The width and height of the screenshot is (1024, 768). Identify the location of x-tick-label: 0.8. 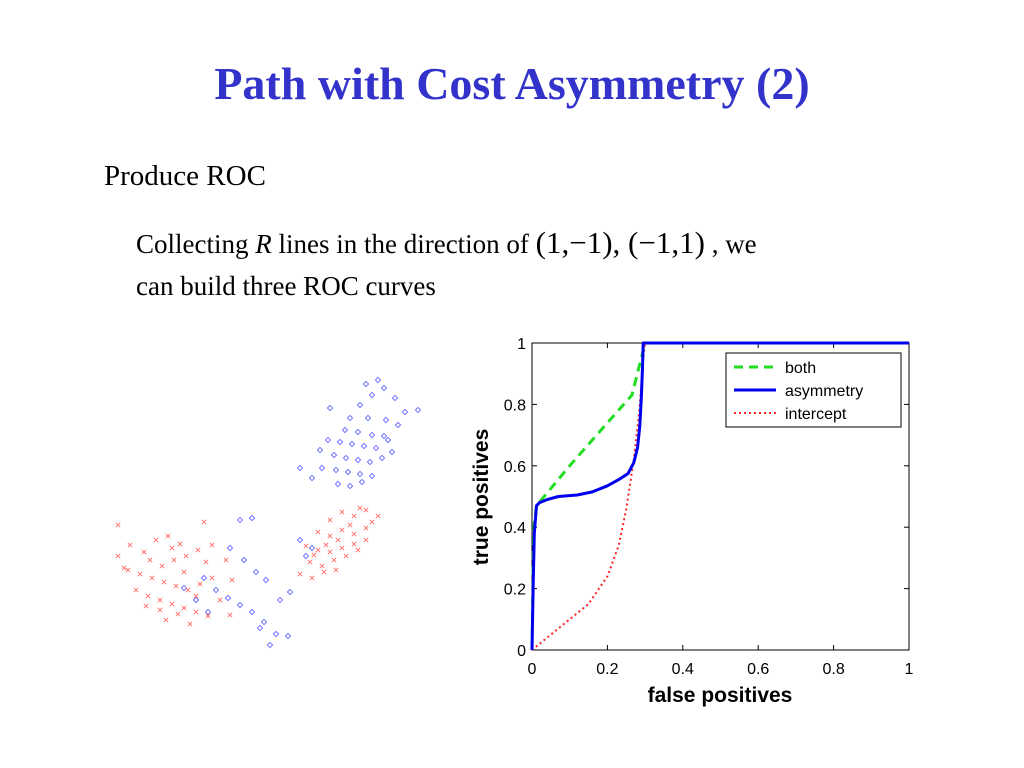
(833, 669).